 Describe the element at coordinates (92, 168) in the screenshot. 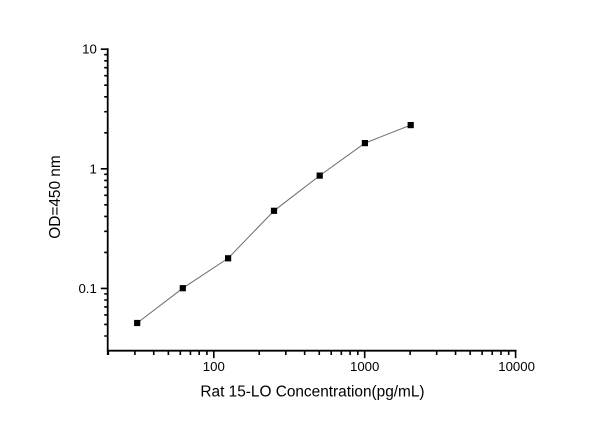

I see `svg-text: 1` at that location.